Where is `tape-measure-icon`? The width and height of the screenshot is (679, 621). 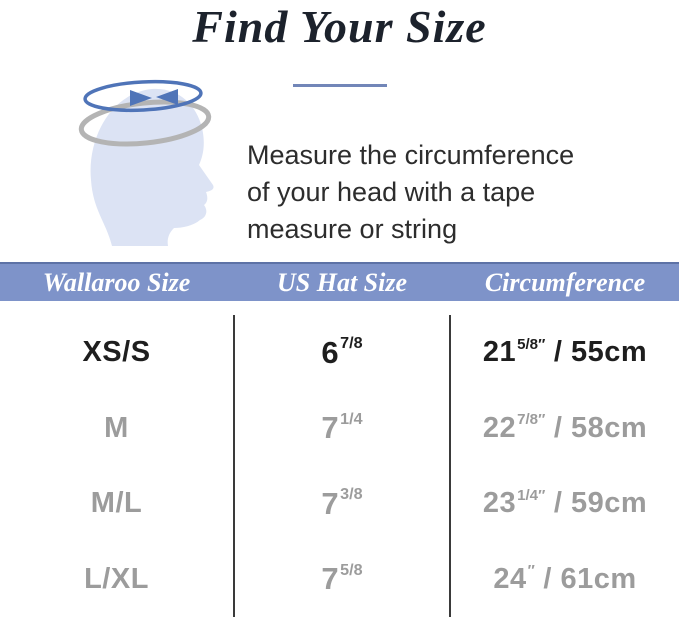
tape-measure-icon is located at coordinates (145, 123).